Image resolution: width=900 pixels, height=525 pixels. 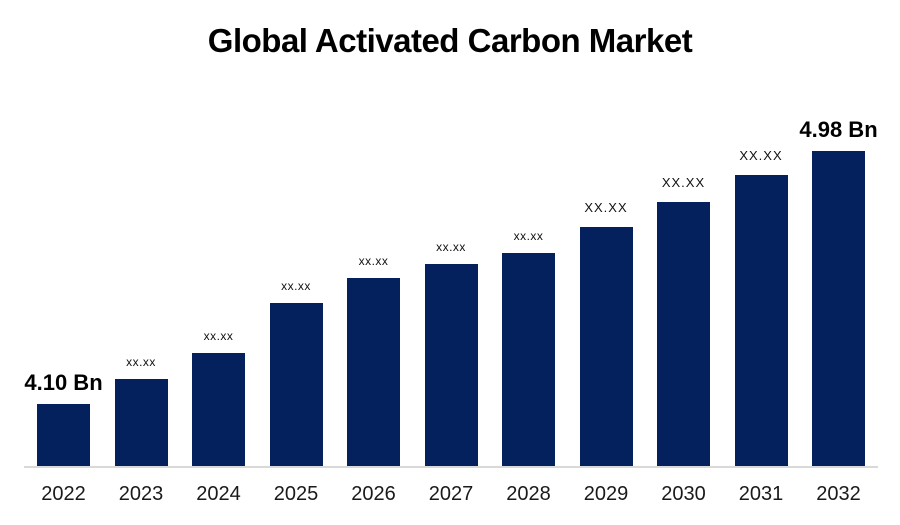 I want to click on bar-column-2022: 4.10 Bn, so click(x=63, y=419).